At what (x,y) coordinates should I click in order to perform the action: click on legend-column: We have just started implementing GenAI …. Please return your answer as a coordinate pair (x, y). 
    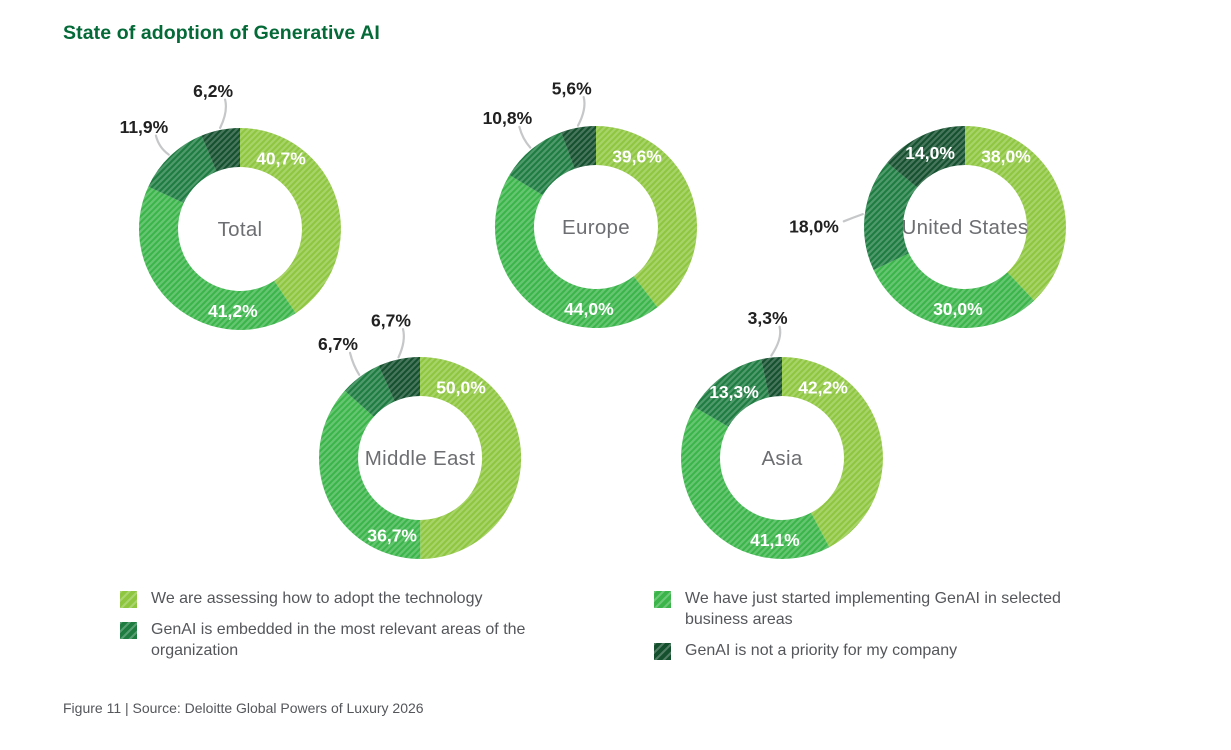
    Looking at the image, I should click on (889, 625).